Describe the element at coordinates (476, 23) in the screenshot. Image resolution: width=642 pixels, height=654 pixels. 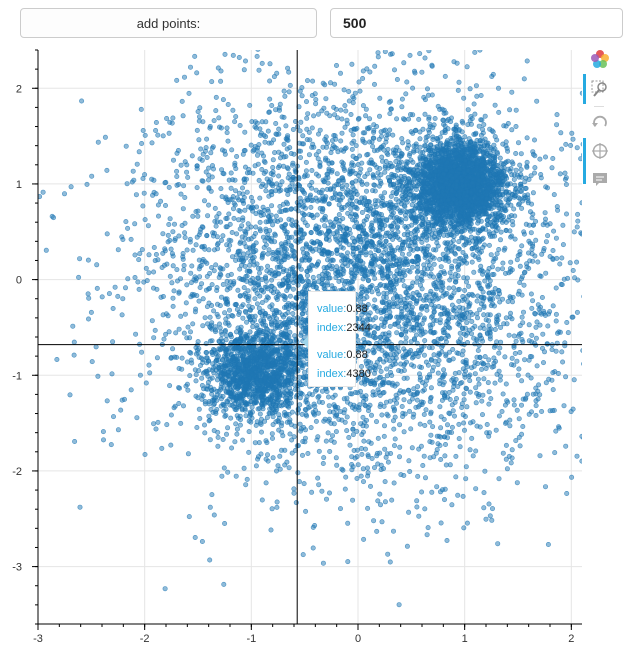
I see `points-count-input` at that location.